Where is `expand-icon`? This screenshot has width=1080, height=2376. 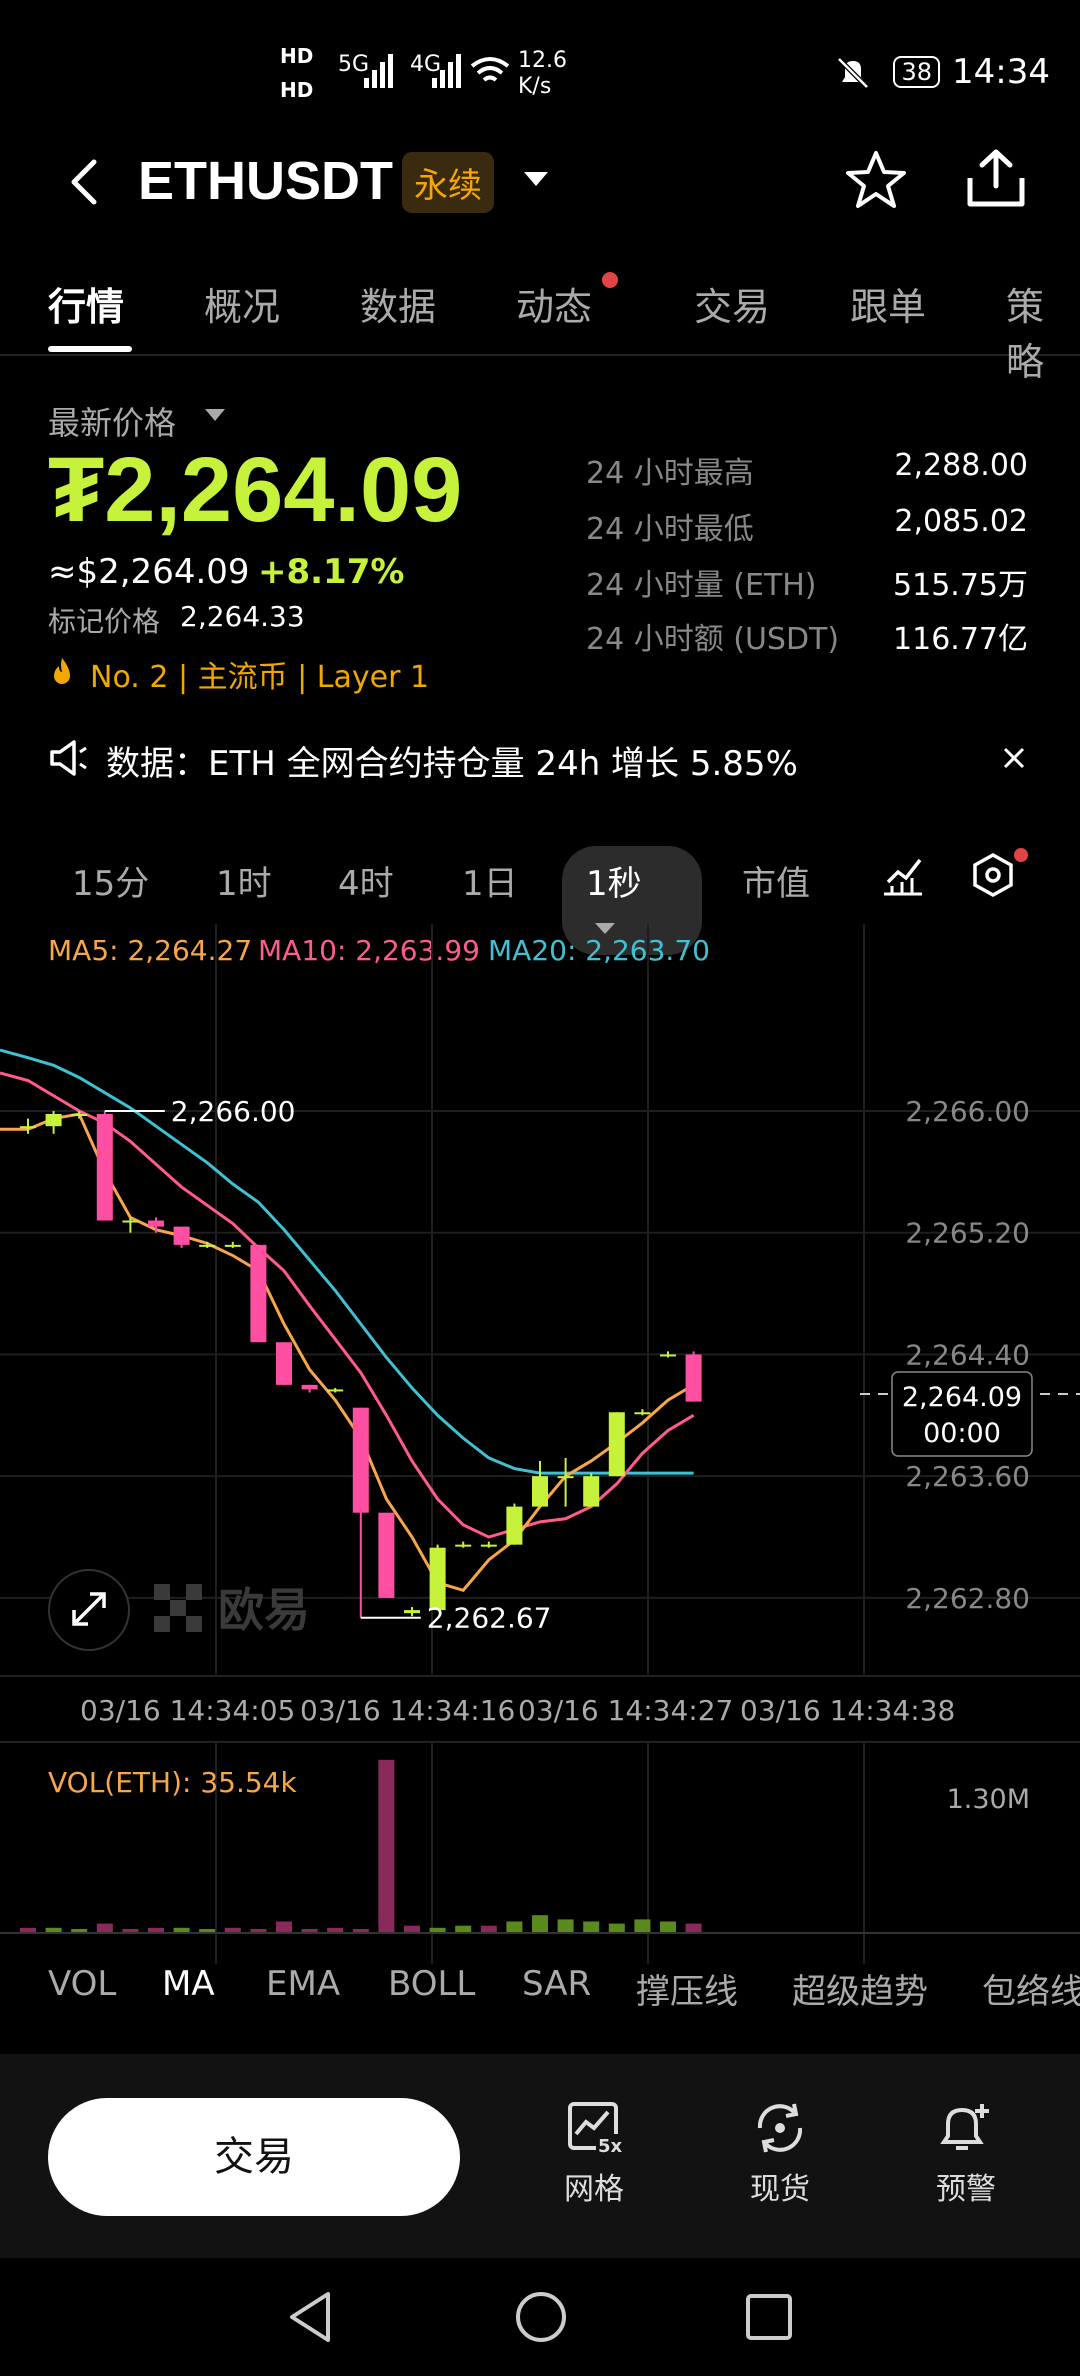 expand-icon is located at coordinates (89, 1609).